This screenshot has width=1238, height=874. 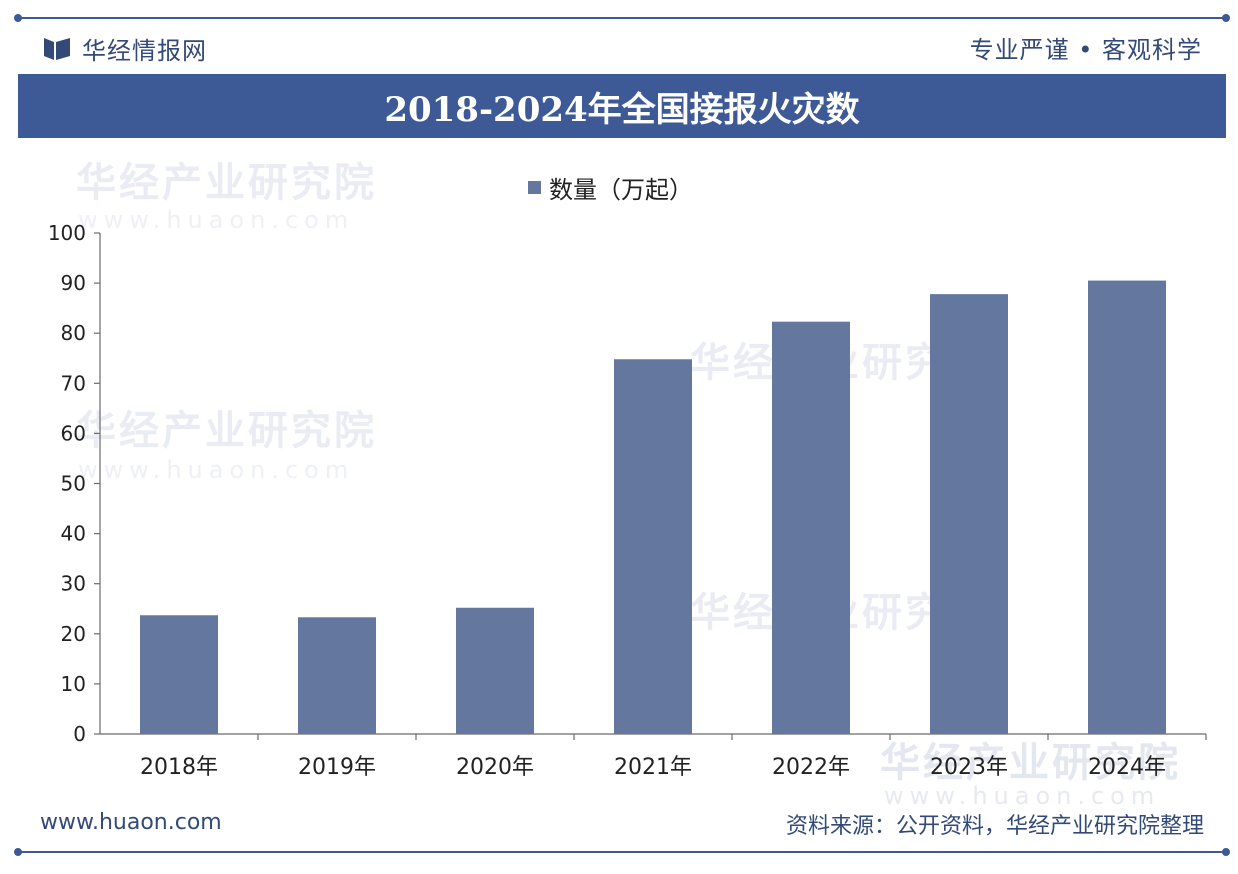 What do you see at coordinates (653, 767) in the screenshot?
I see `x-tick-label: 2021年` at bounding box center [653, 767].